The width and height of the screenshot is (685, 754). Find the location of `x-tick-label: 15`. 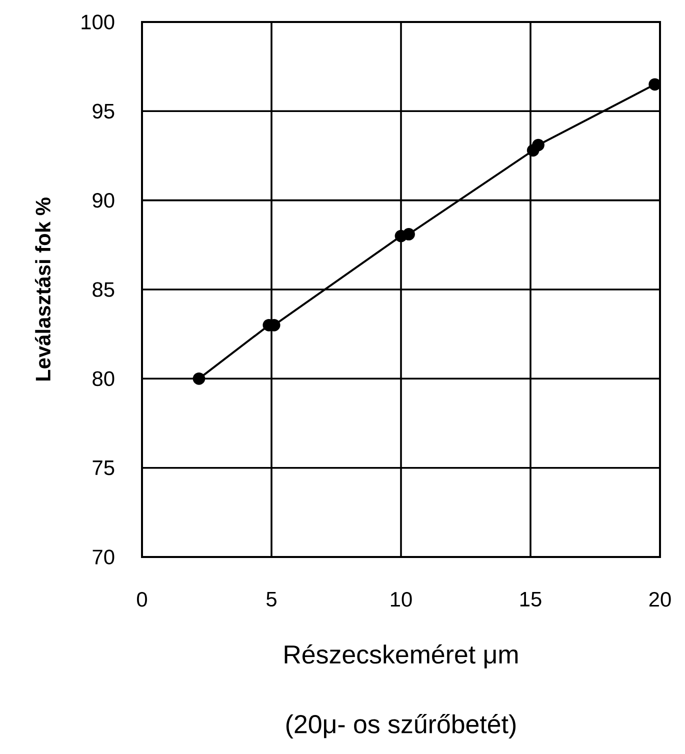

x-tick-label: 15 is located at coordinates (531, 599).